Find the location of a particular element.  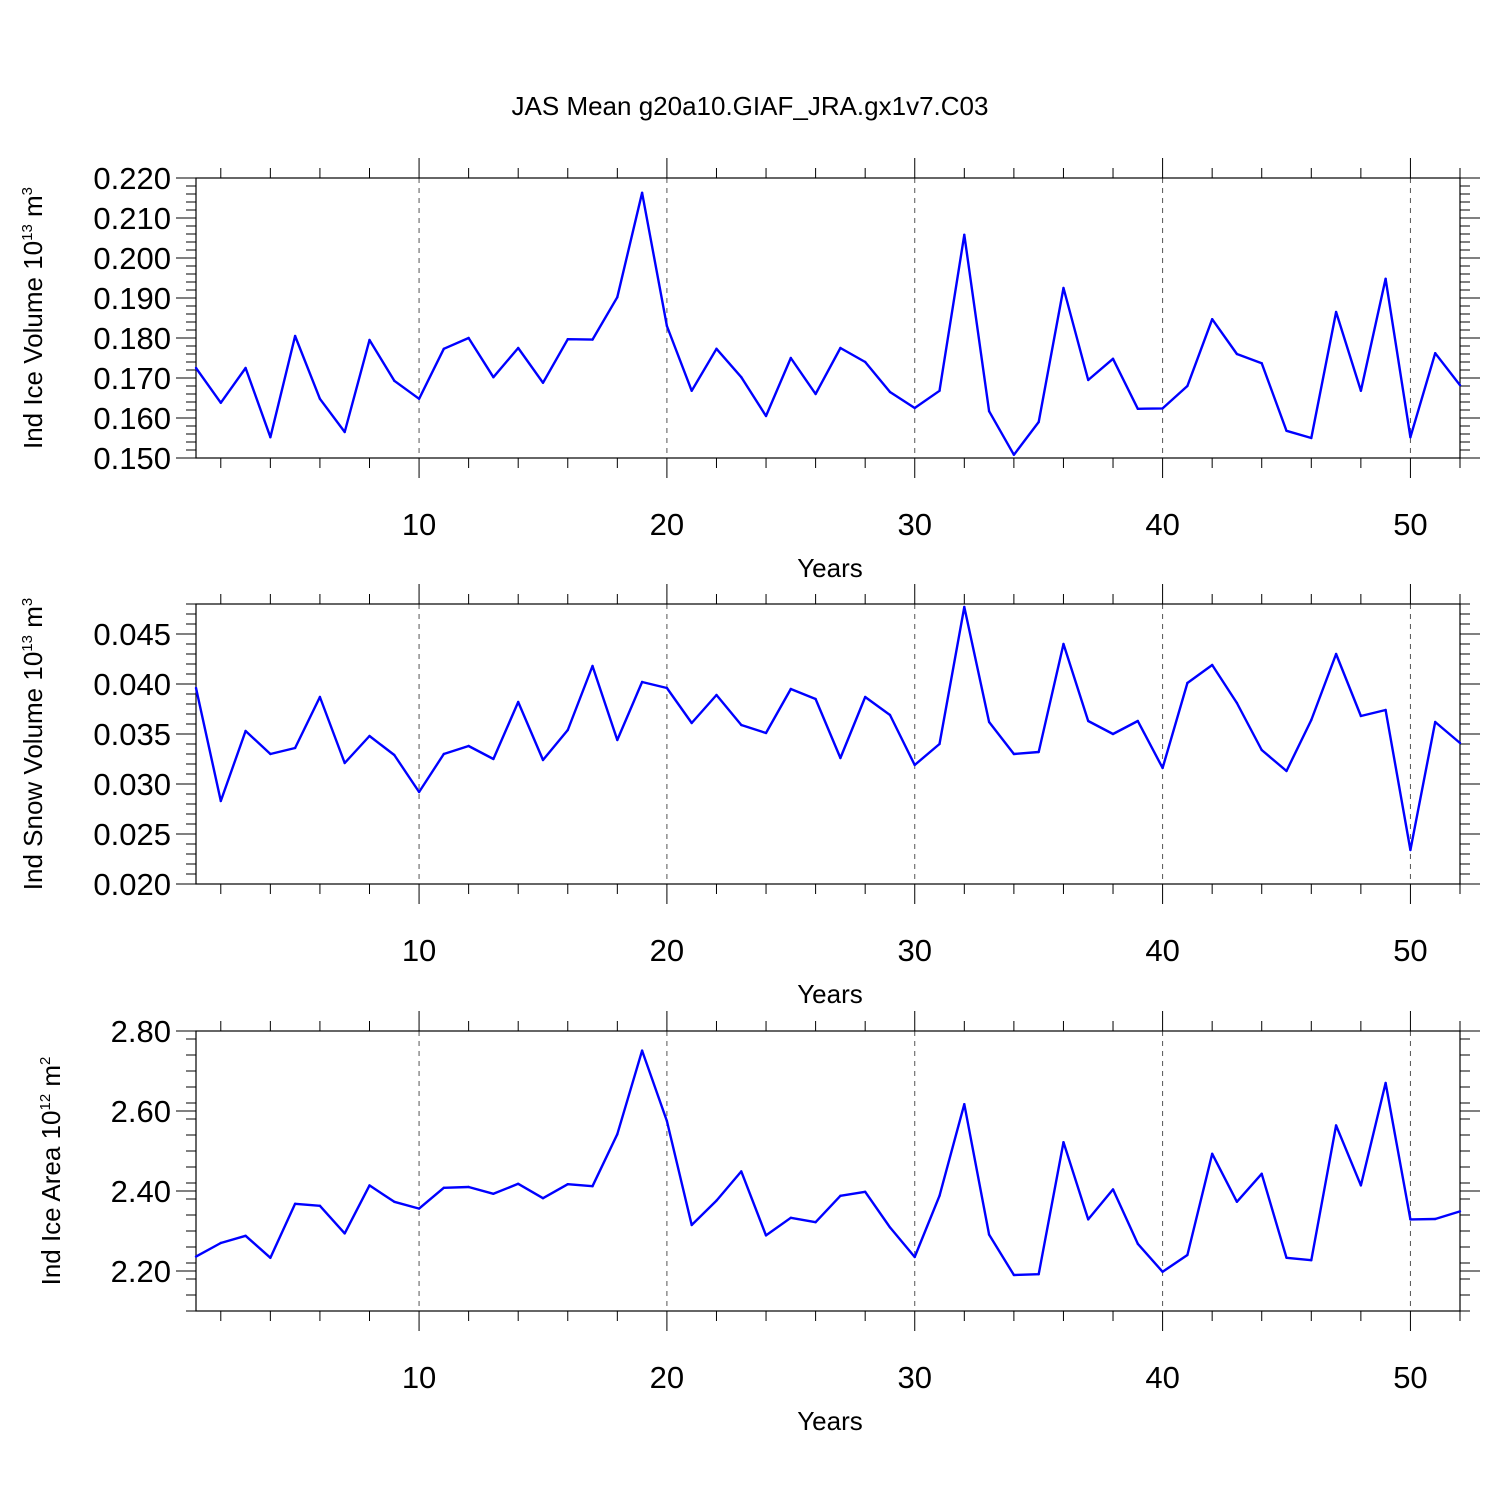

x-tick-label: 20 is located at coordinates (667, 1377).